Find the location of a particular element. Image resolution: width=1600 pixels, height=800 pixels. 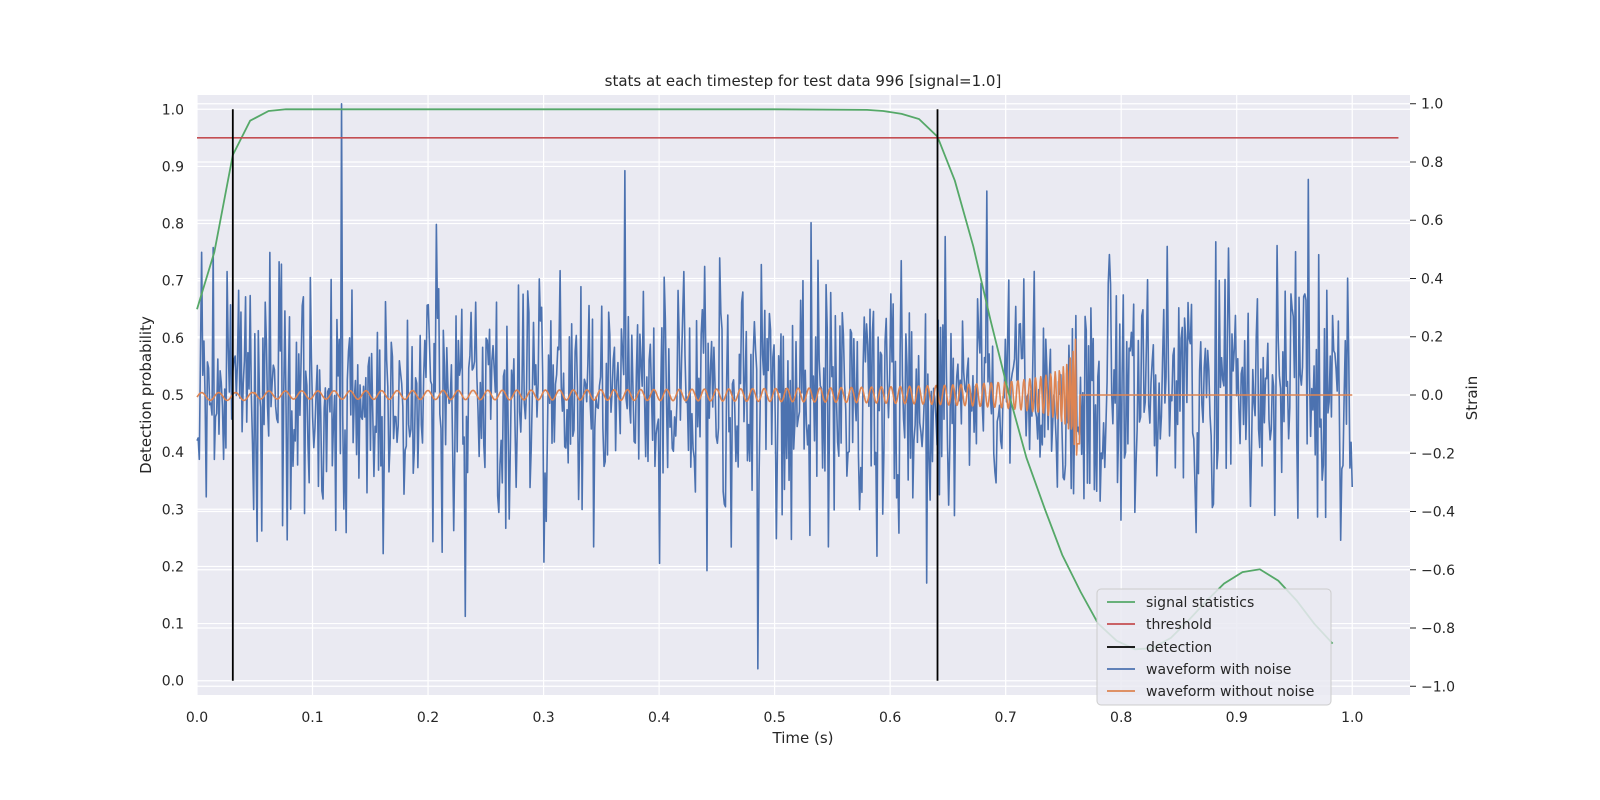

y2-tick-label: −0.6 is located at coordinates (1438, 571).